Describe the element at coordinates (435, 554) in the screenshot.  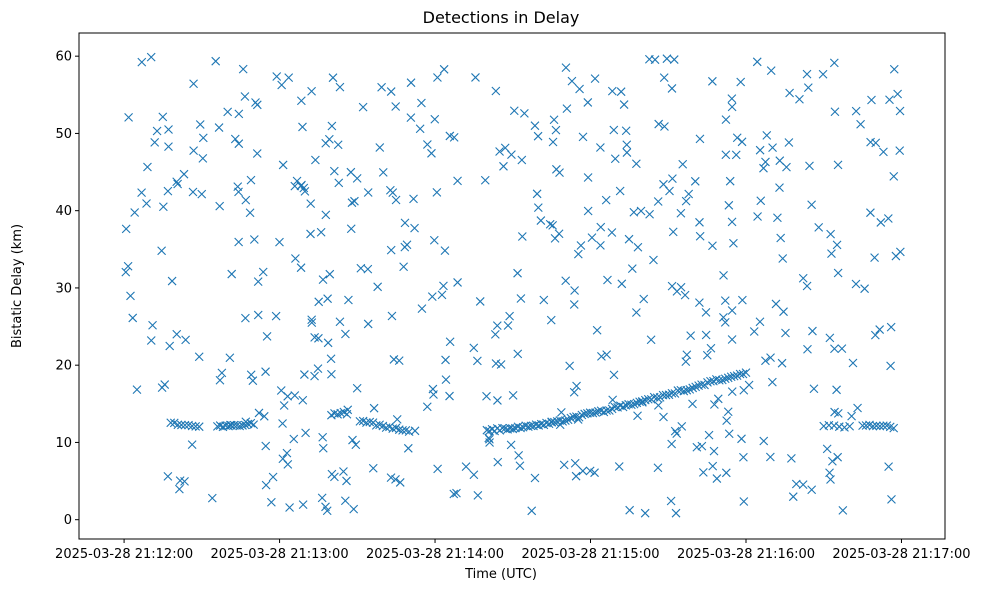
I see `x-tick-label: 2025-03-28 21:14:00` at that location.